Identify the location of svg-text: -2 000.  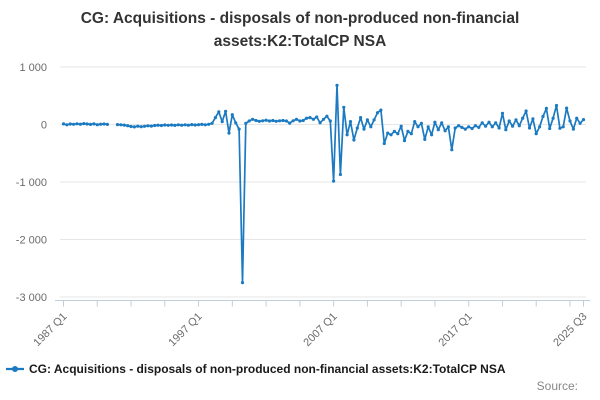
(31, 241).